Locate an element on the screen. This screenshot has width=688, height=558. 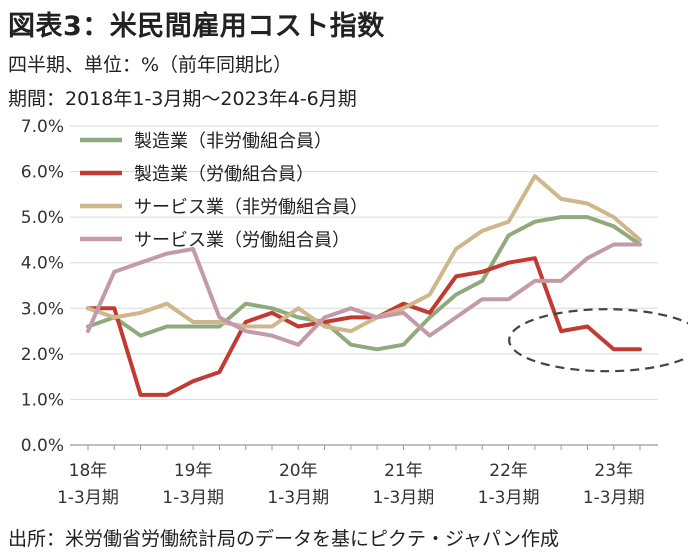
y-tick-label: 4.0% is located at coordinates (42, 264).